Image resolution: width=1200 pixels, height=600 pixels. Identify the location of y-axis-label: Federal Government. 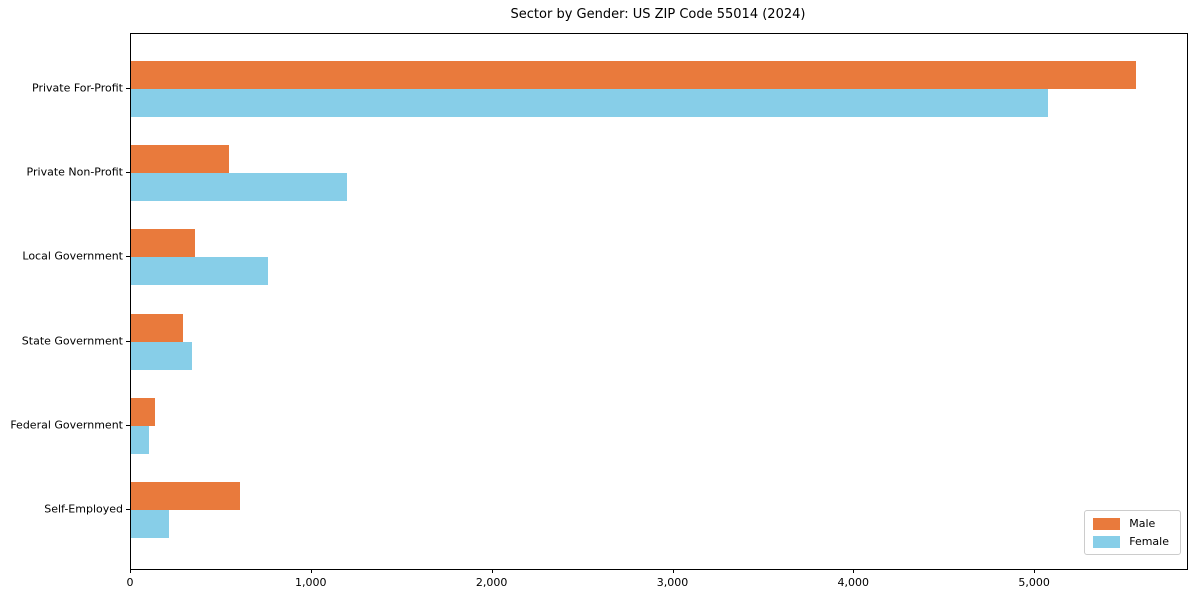
(66, 425).